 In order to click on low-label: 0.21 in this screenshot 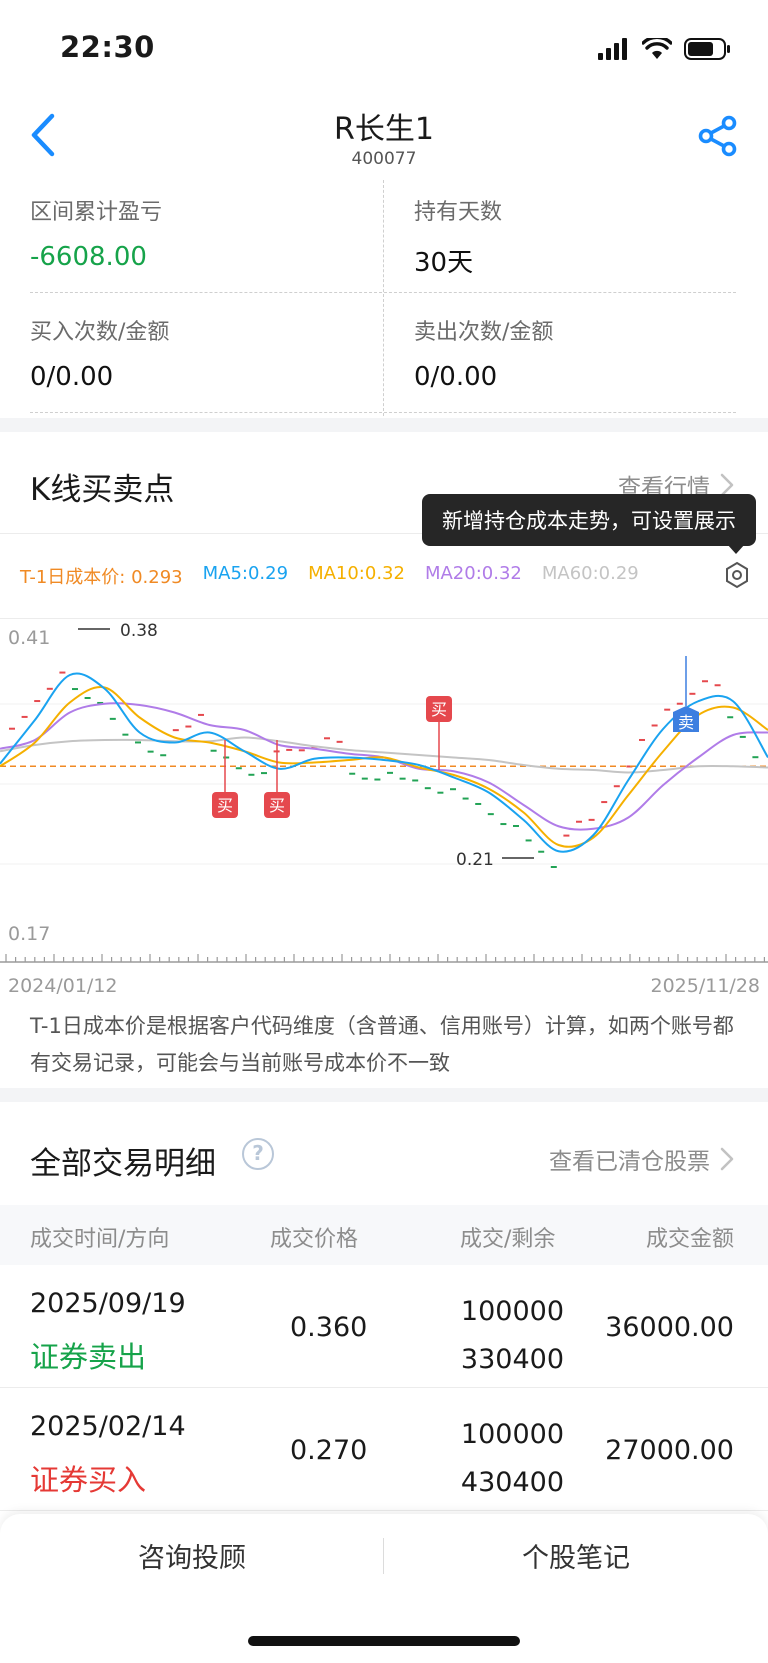, I will do `click(475, 860)`.